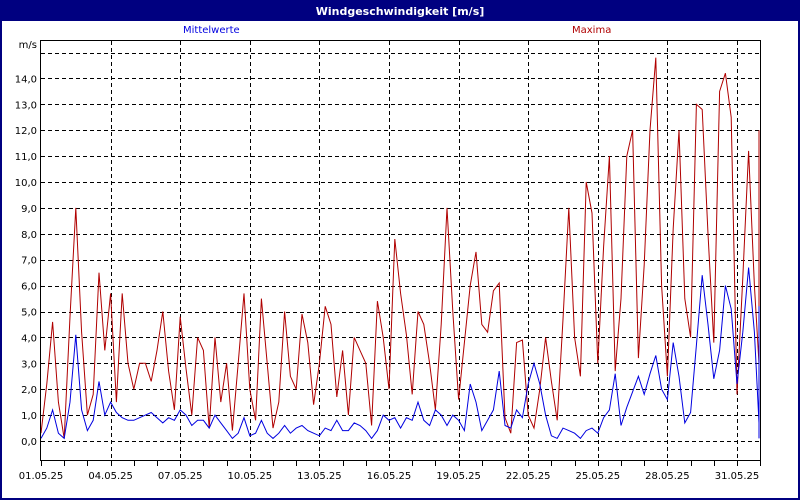  What do you see at coordinates (28, 45) in the screenshot?
I see `y-axis-unit: m/s` at bounding box center [28, 45].